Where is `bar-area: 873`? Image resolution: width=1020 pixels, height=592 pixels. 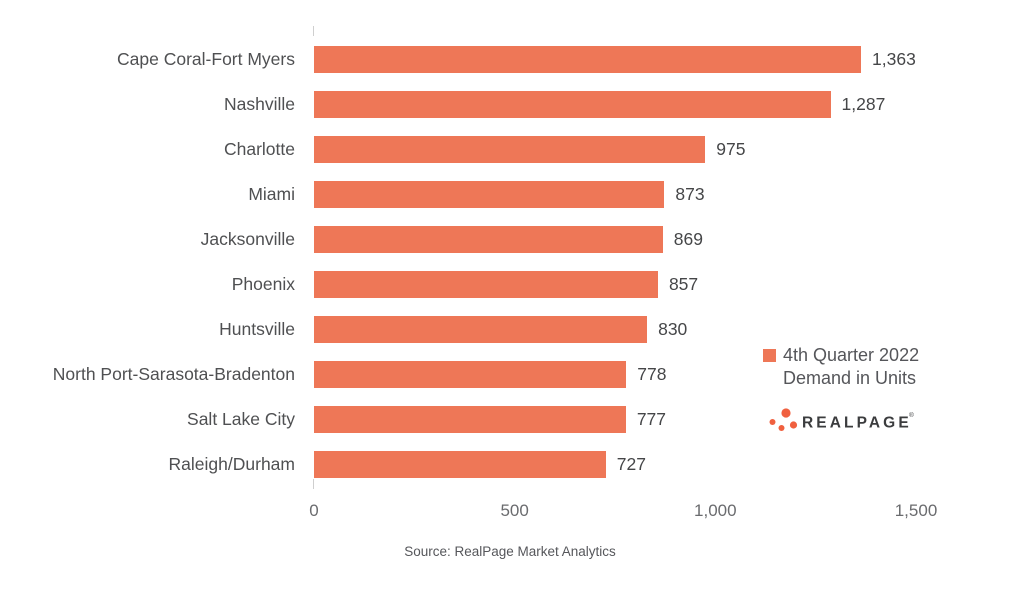
bar-area: 873 is located at coordinates (667, 194).